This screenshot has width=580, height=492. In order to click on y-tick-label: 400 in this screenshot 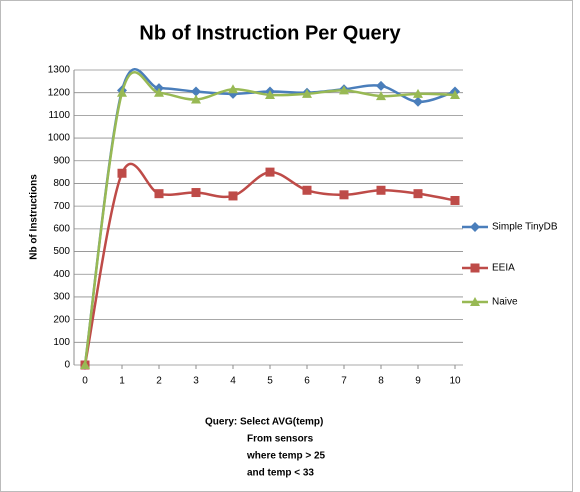, I will do `click(61, 274)`.